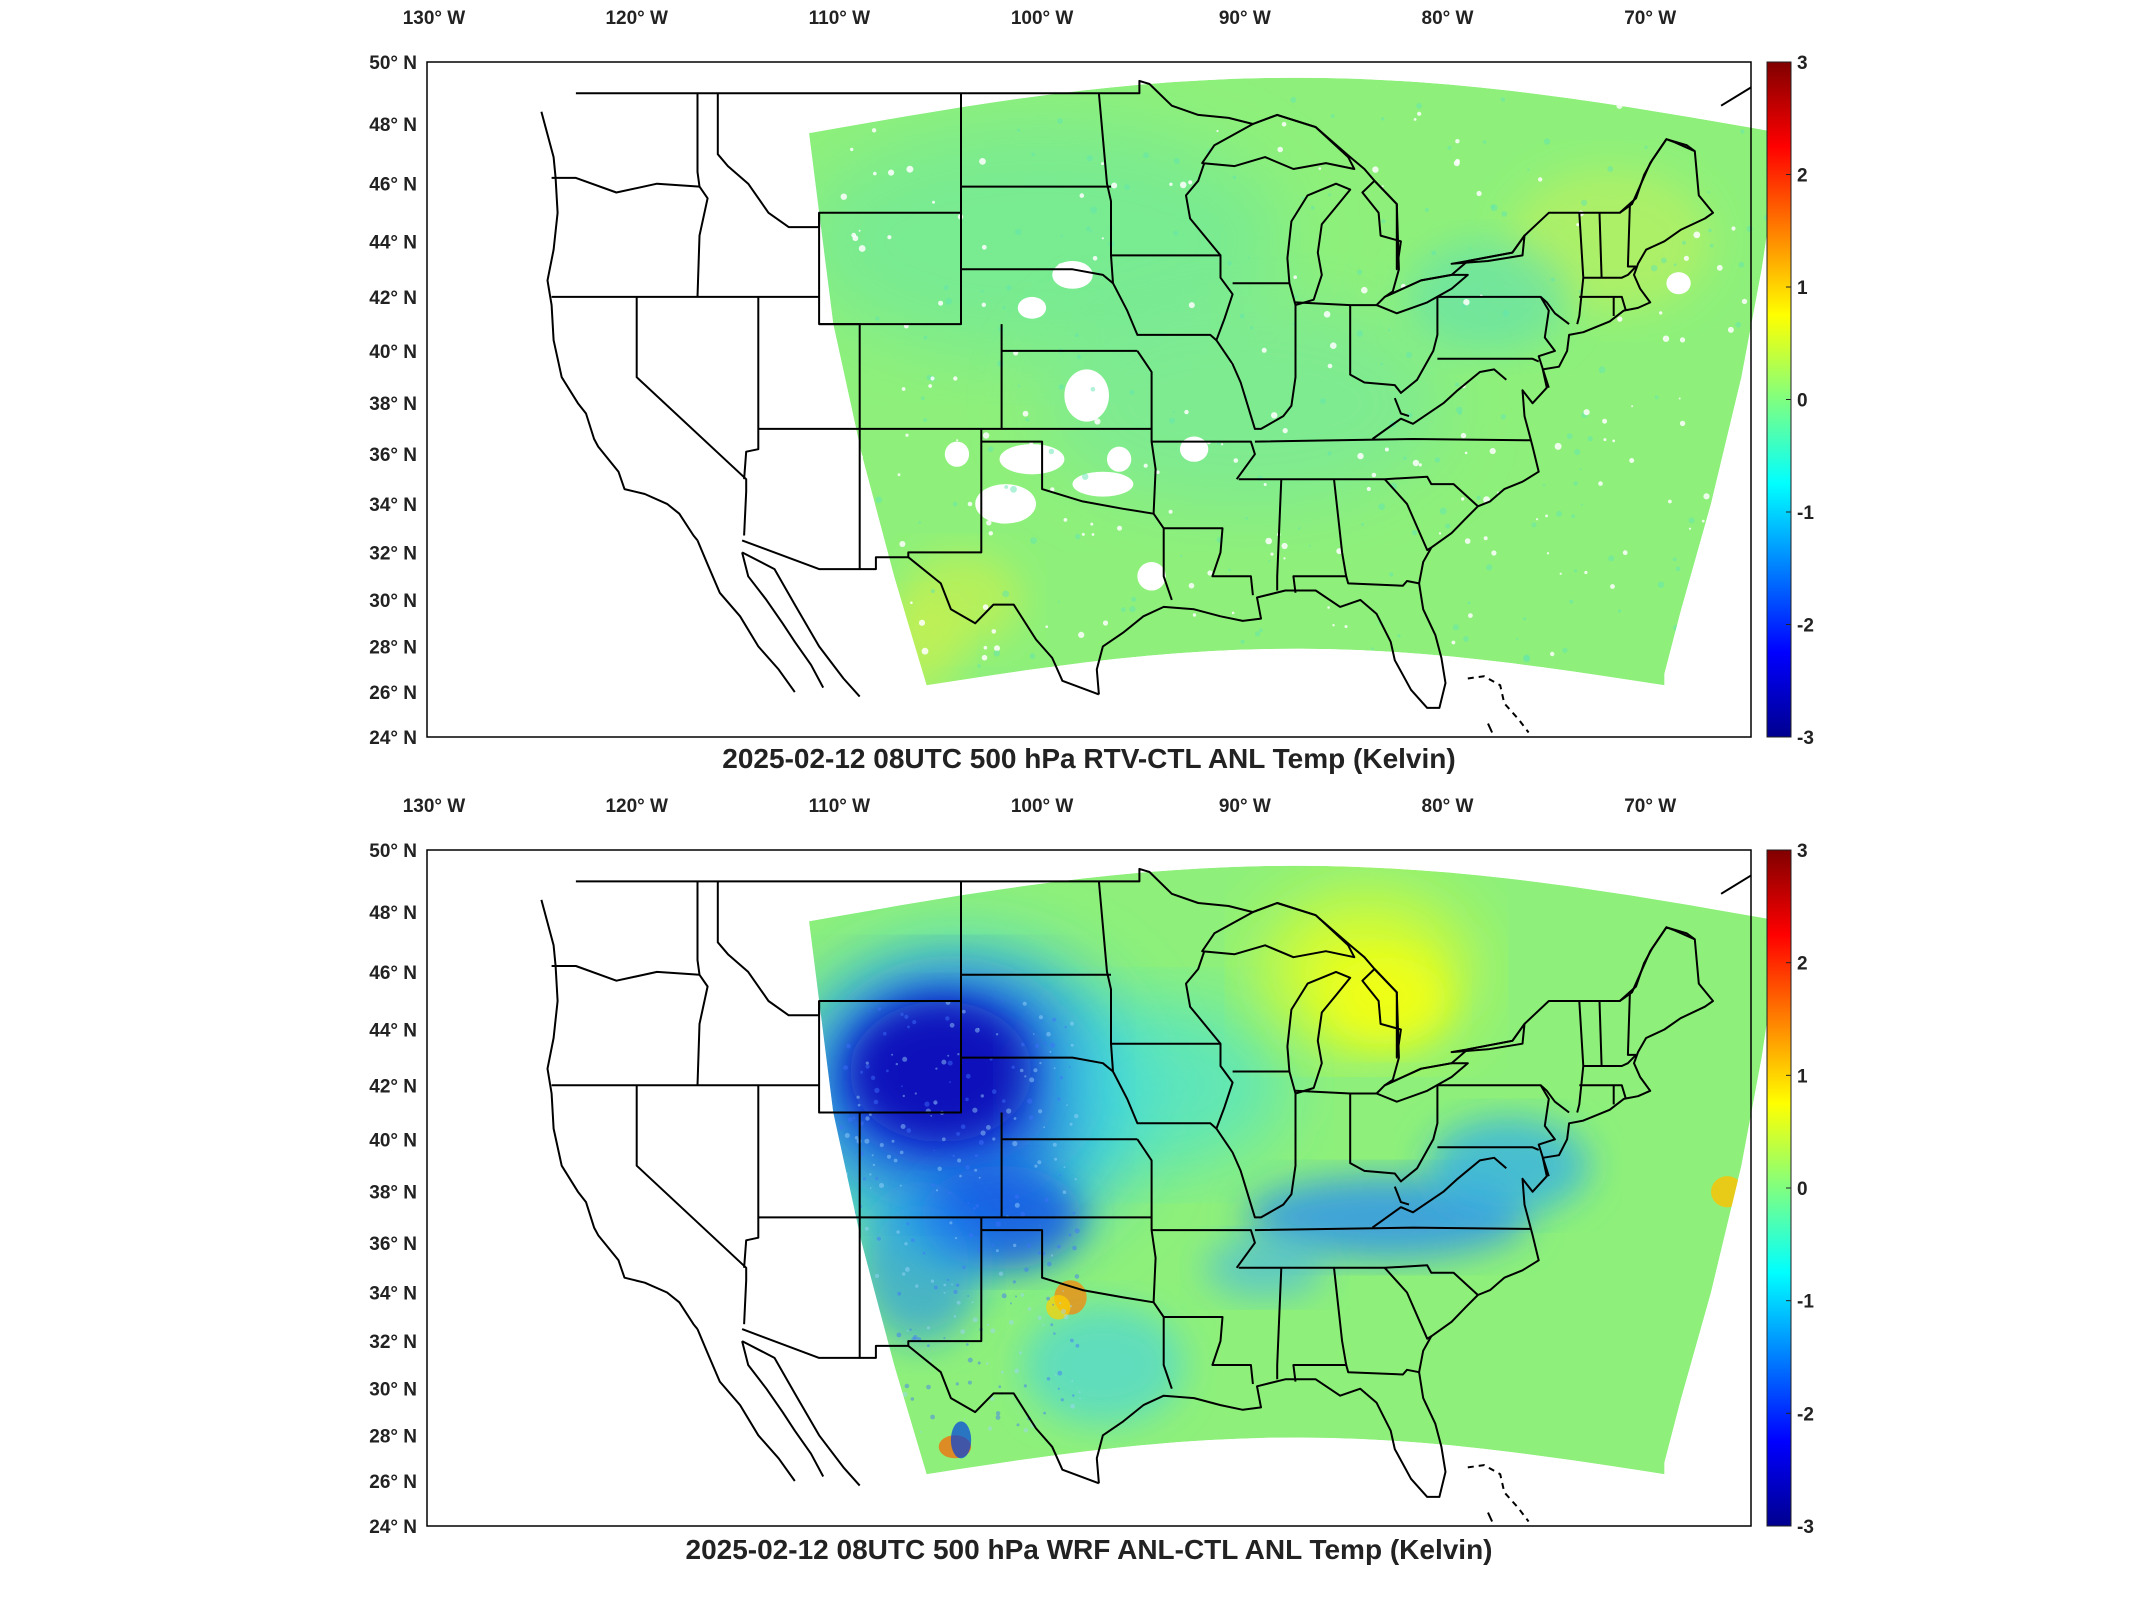 The width and height of the screenshot is (2133, 1605). Describe the element at coordinates (1042, 806) in the screenshot. I see `longitude-label: 100° W` at that location.